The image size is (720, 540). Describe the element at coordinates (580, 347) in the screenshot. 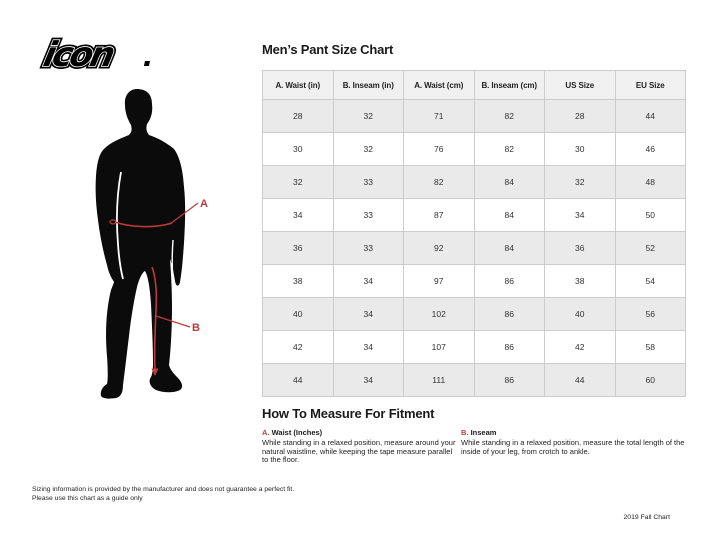

I see `size-cell: 42` at that location.